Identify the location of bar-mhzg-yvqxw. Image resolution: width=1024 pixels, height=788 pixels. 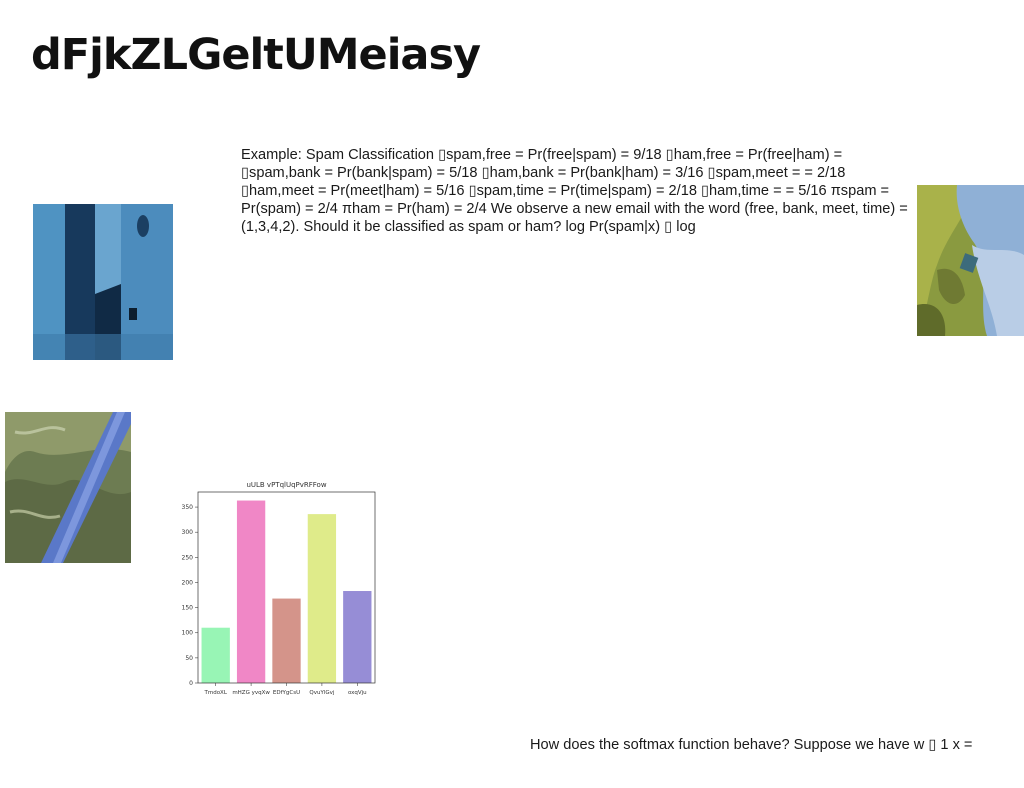
(251, 591).